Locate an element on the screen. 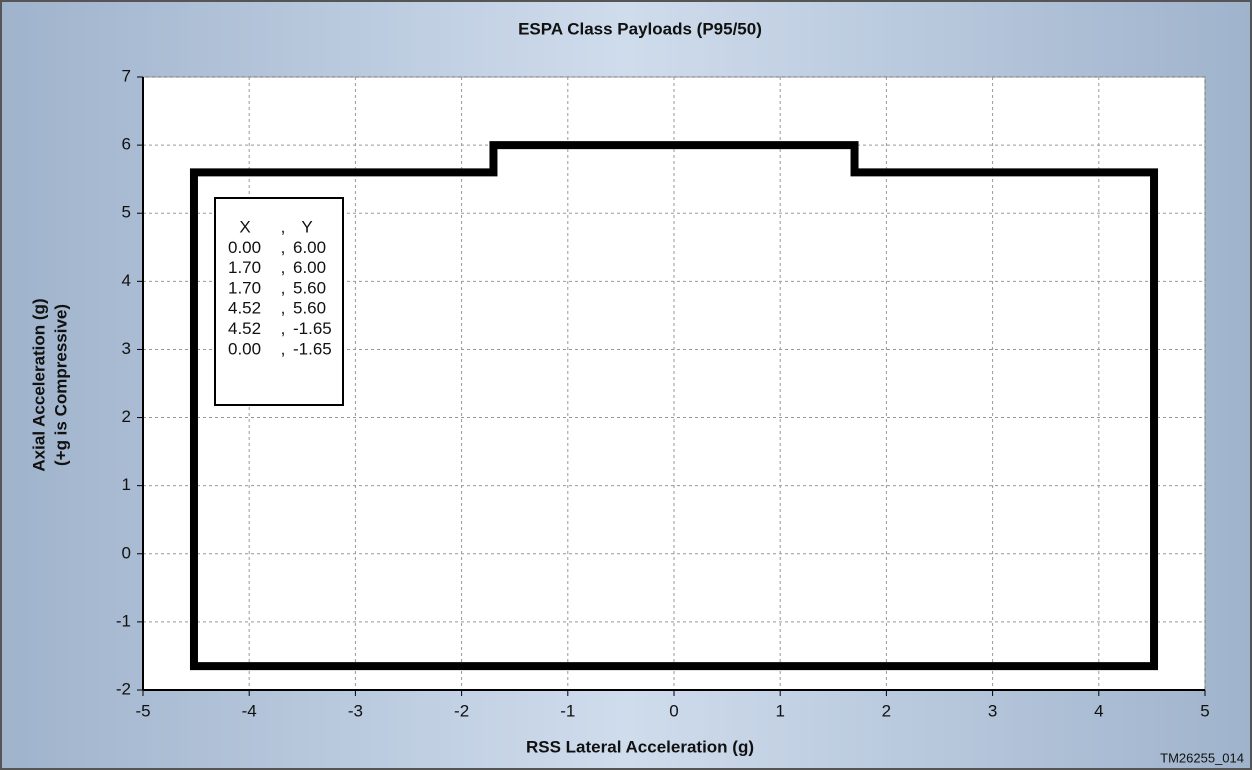  y-axis-label-line: Axial Acceleration (g) is located at coordinates (38, 384).